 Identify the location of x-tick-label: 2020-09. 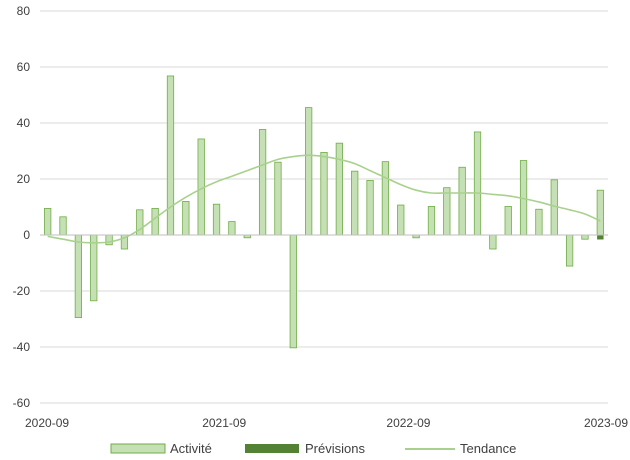
(47, 423).